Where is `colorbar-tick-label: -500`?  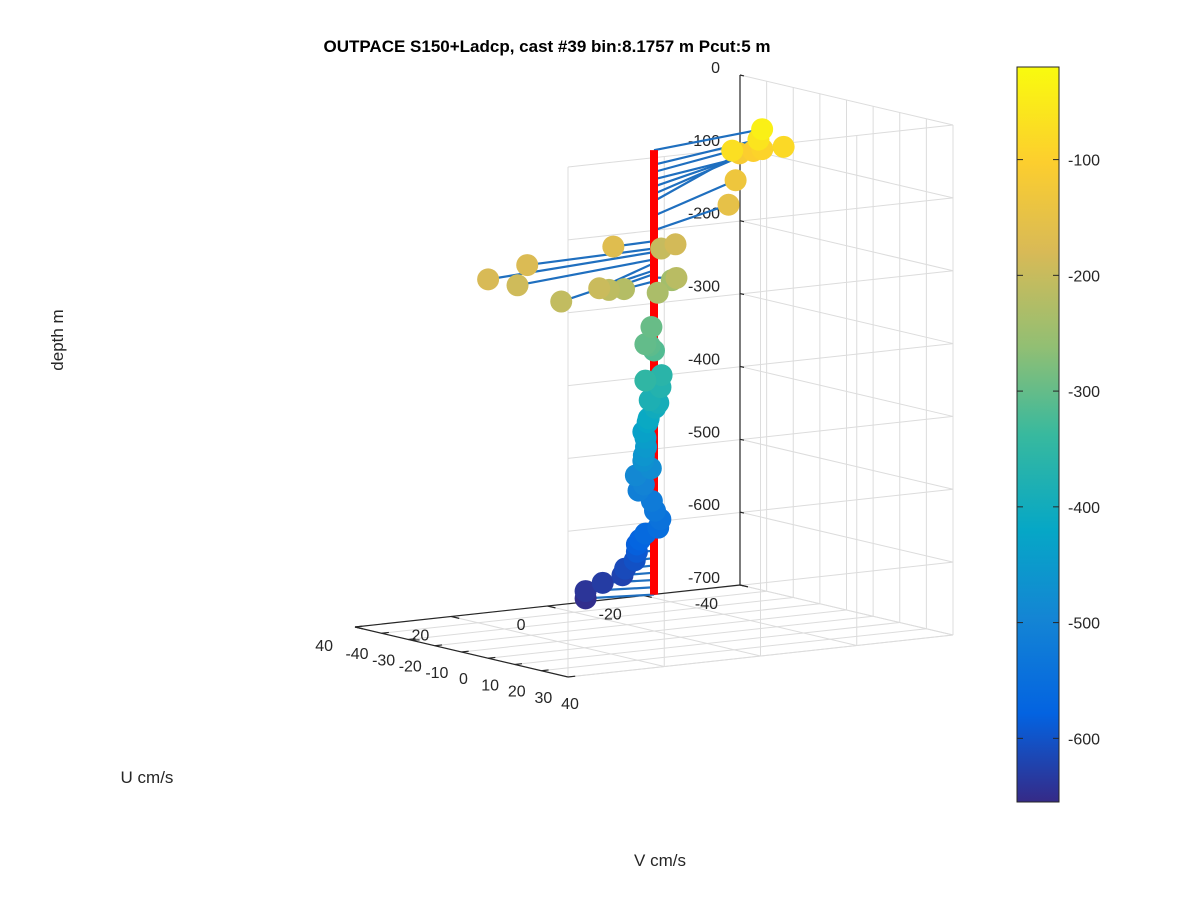
colorbar-tick-label: -500 is located at coordinates (1084, 624).